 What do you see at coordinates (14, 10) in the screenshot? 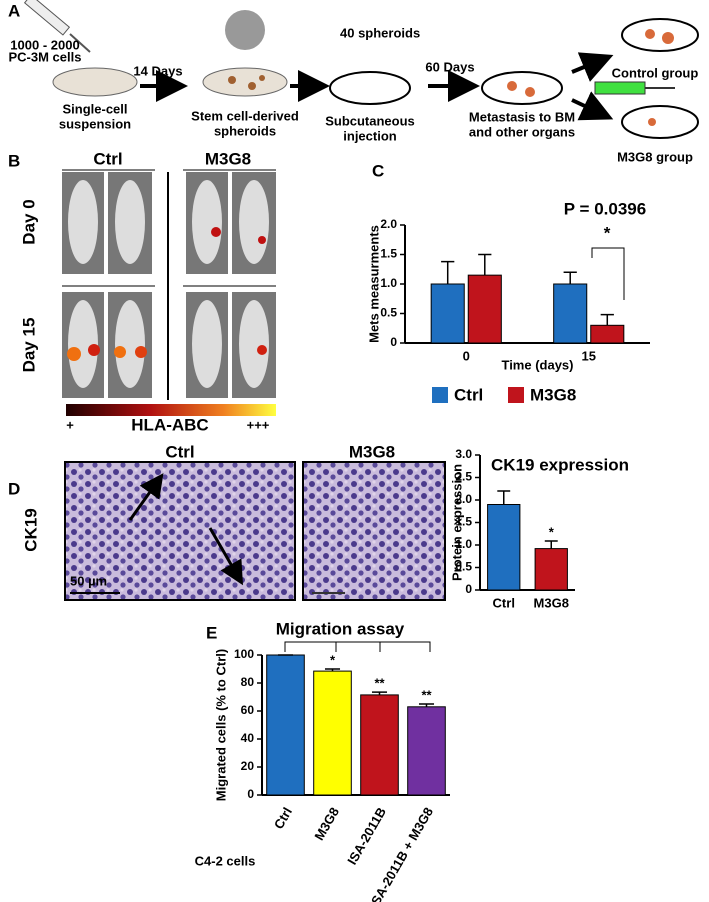
I see `panel-label: A` at bounding box center [14, 10].